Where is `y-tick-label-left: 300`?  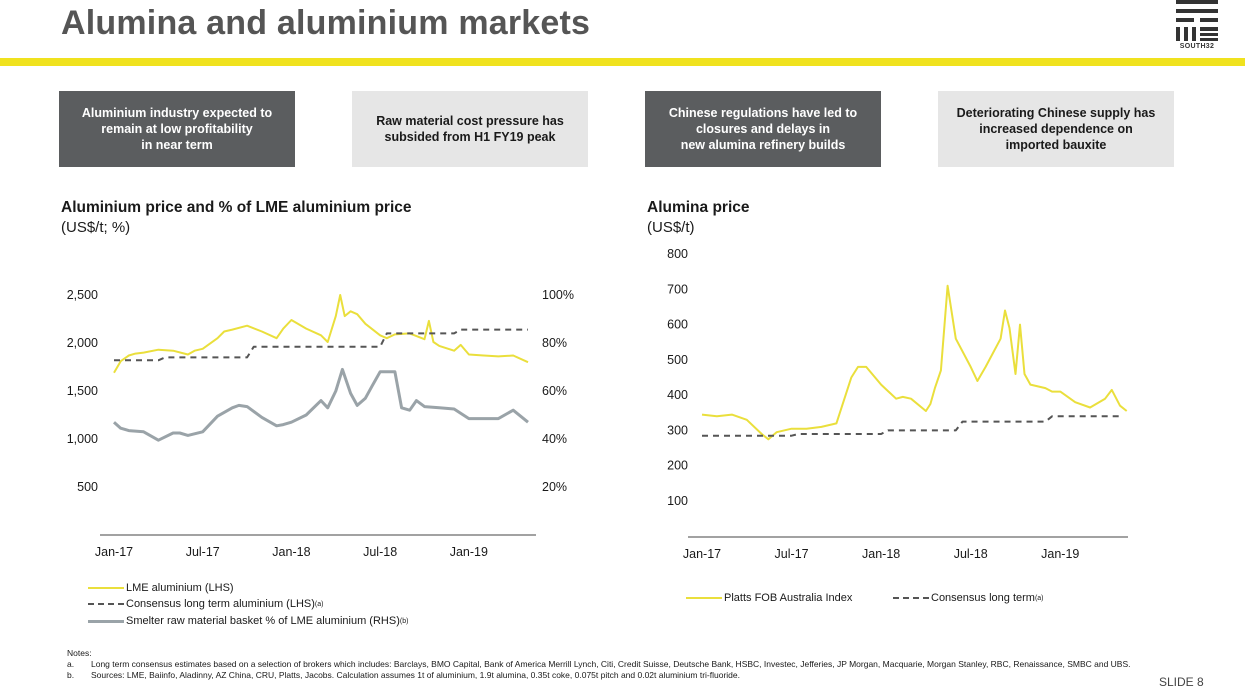 y-tick-label-left: 300 is located at coordinates (677, 430).